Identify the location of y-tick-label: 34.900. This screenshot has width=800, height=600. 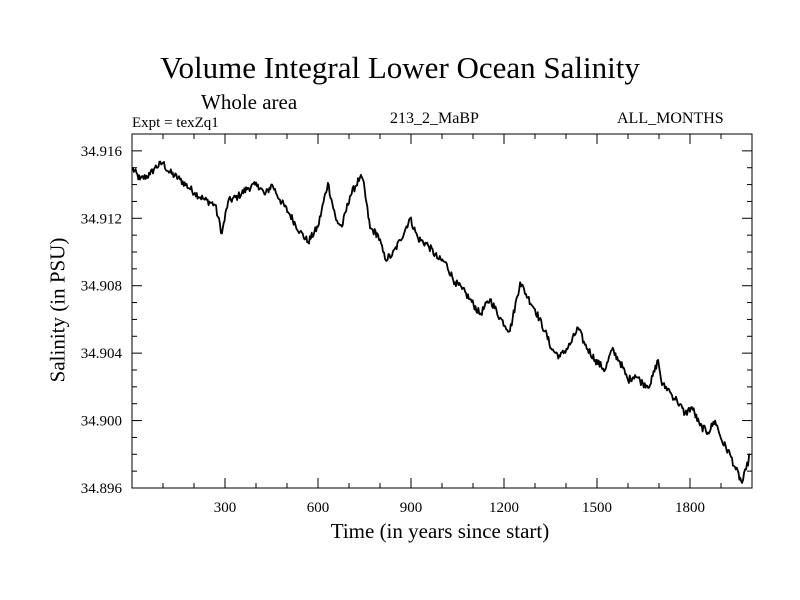
(101, 422).